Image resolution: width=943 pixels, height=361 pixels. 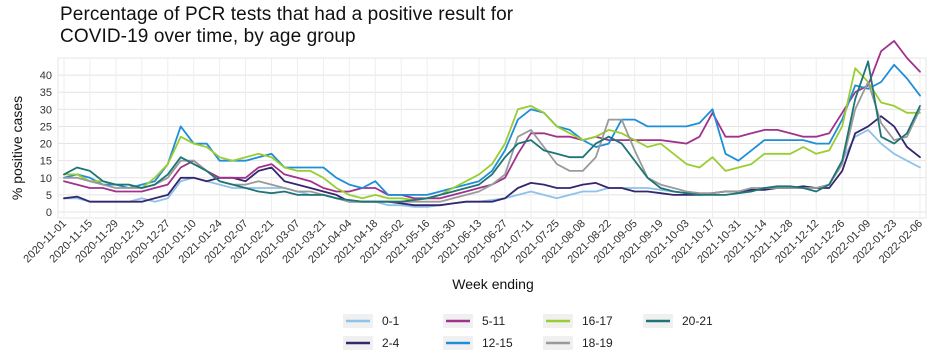 What do you see at coordinates (497, 343) in the screenshot?
I see `legend-label: 12-15` at bounding box center [497, 343].